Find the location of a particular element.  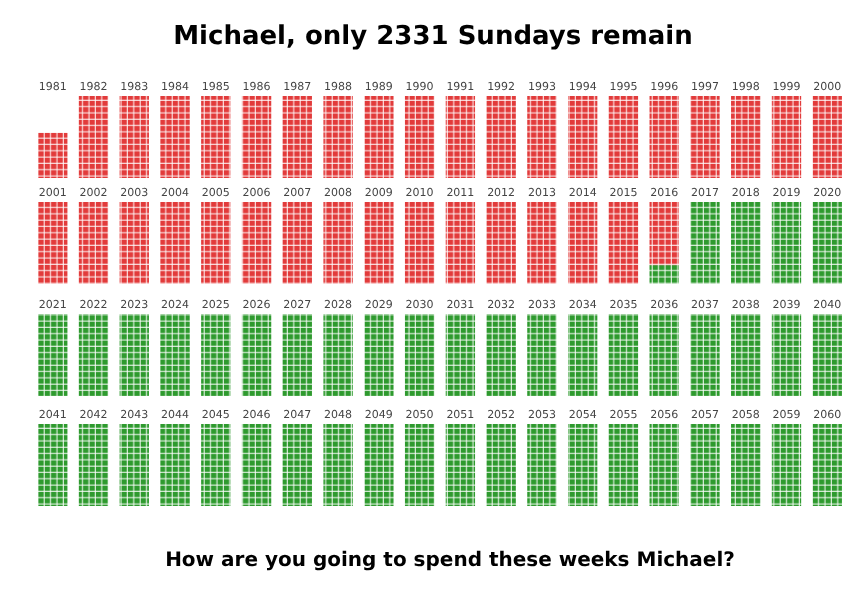

text: How are you going to spend these weeks Michael? is located at coordinates (450, 561).